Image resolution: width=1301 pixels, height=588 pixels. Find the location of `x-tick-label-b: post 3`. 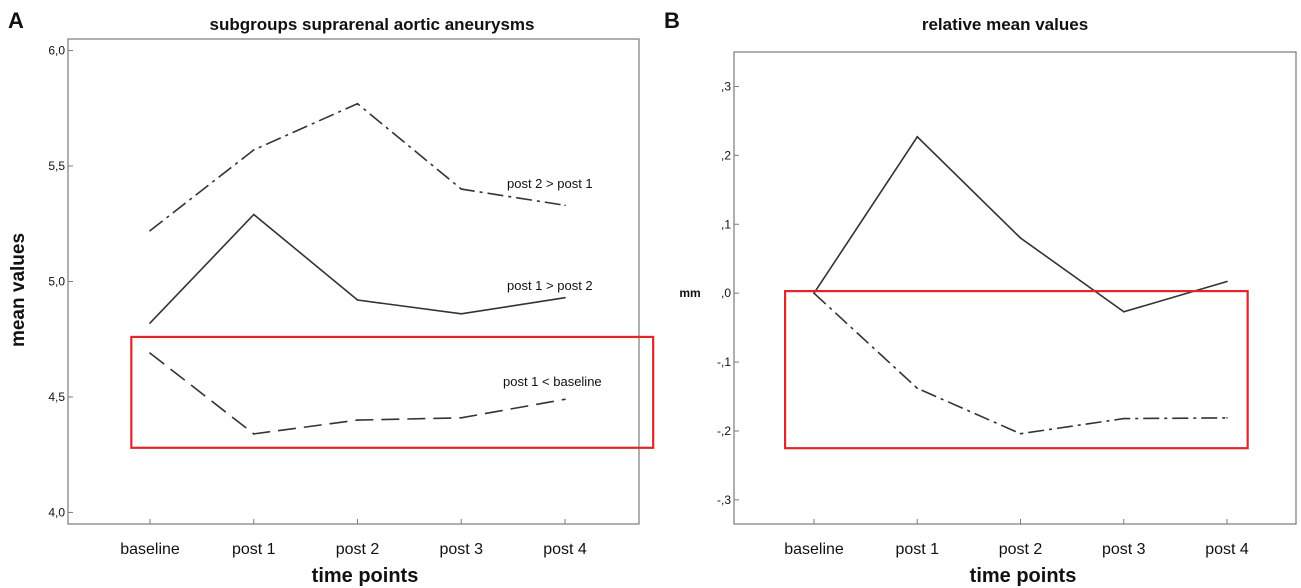

x-tick-label-b: post 3 is located at coordinates (1124, 549).